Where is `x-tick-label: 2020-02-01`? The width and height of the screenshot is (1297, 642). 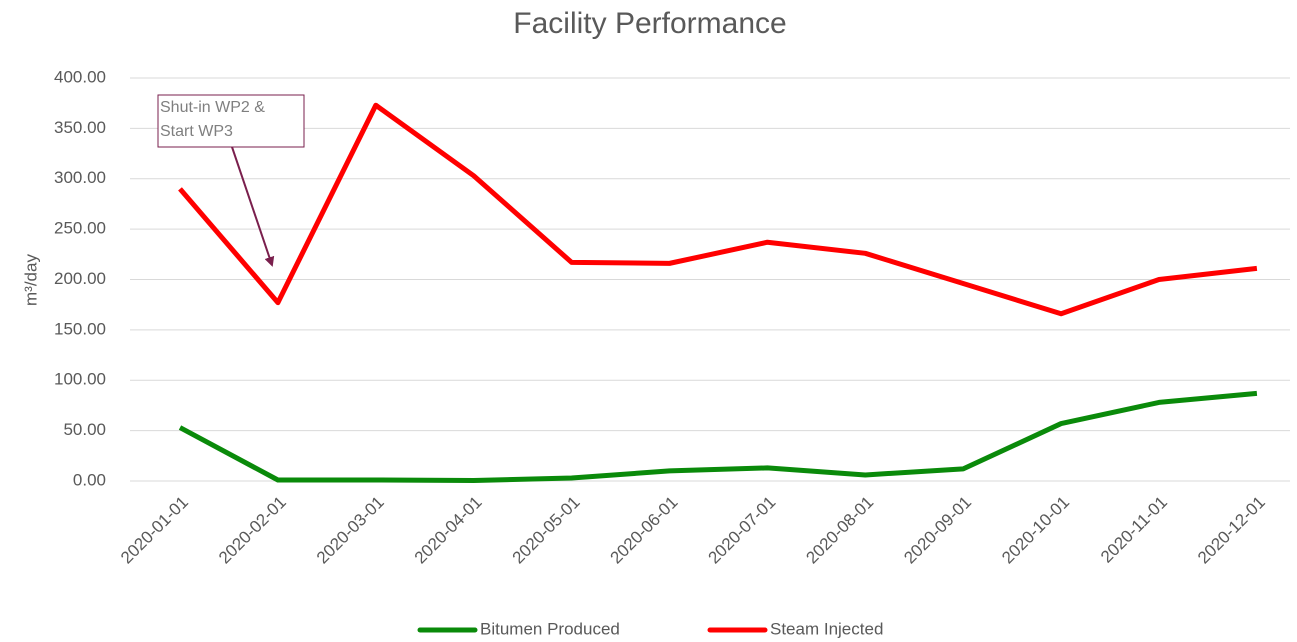
x-tick-label: 2020-02-01 is located at coordinates (252, 530).